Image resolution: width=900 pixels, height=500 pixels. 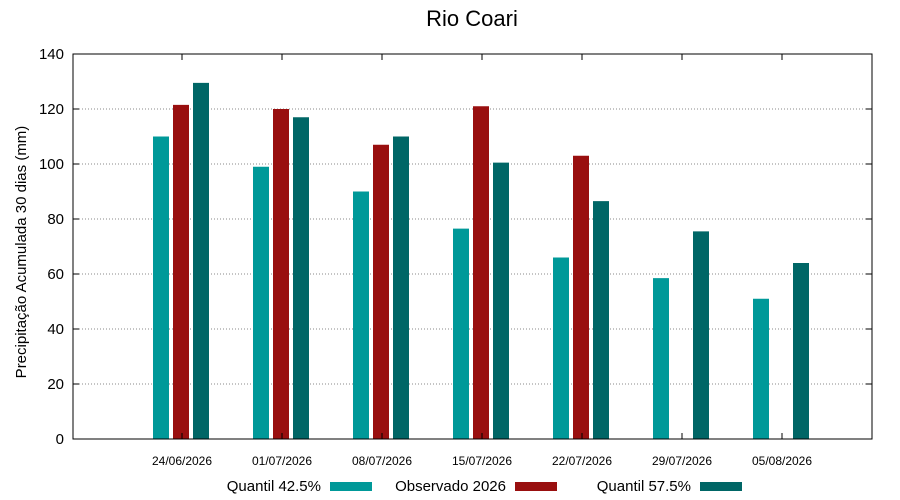 What do you see at coordinates (55, 329) in the screenshot?
I see `y-tick-label: 40` at bounding box center [55, 329].